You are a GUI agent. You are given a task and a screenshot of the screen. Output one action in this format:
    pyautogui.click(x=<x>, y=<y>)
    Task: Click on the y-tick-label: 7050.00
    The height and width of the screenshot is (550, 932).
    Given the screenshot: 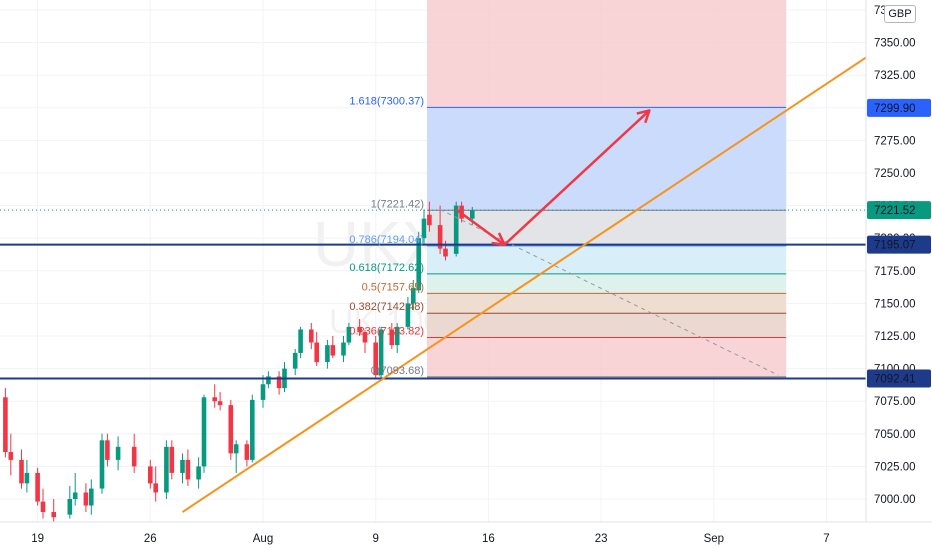 What is the action you would take?
    pyautogui.click(x=895, y=435)
    